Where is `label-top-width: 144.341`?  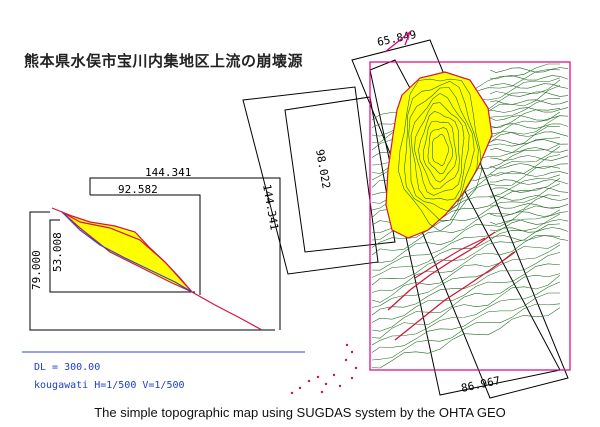 label-top-width: 144.341 is located at coordinates (168, 172).